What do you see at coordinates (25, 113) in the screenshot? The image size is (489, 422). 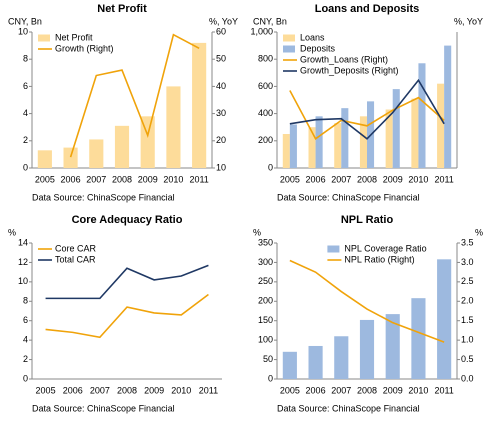 I see `y-tick-label: 4` at bounding box center [25, 113].